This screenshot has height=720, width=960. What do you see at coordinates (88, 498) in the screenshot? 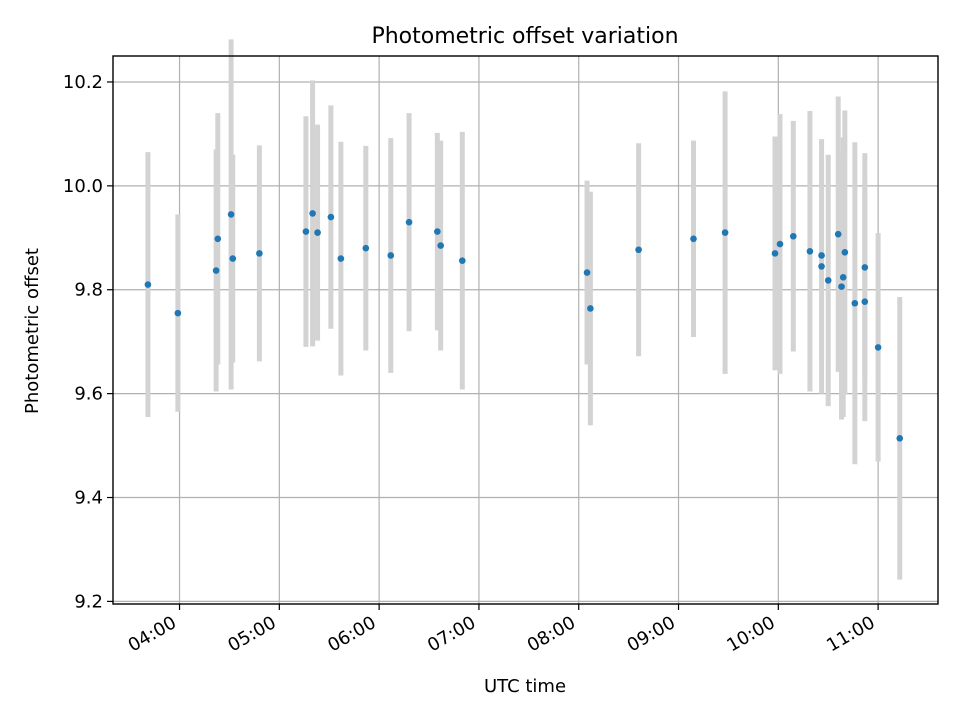
I see `y-tick-label: 9.4` at bounding box center [88, 498].